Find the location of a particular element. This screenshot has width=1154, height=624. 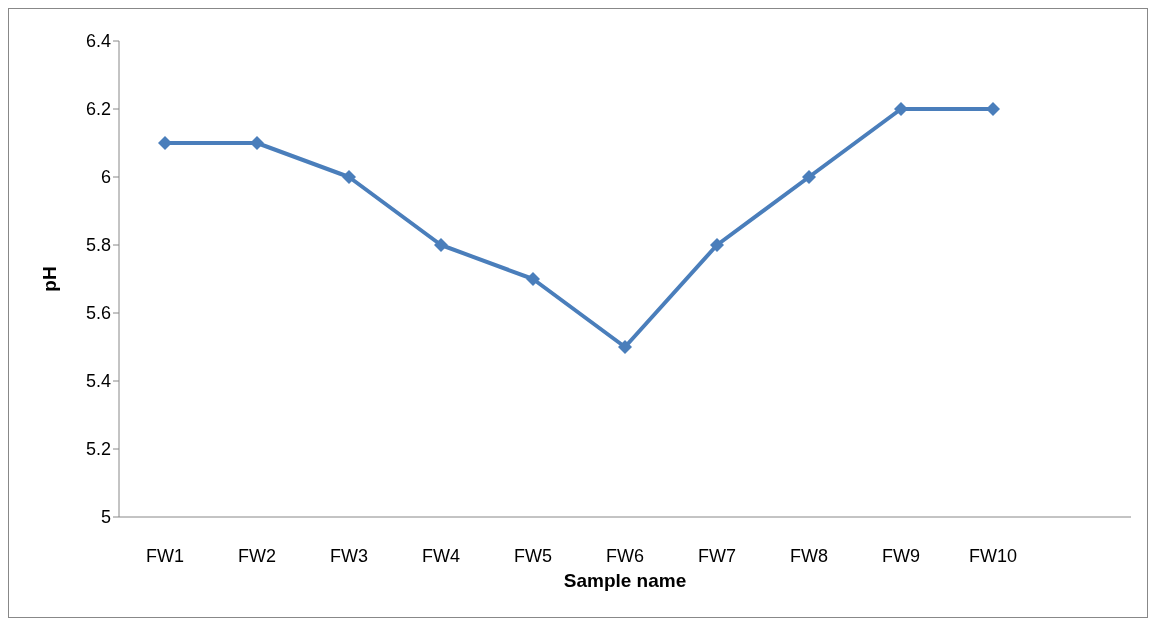

x-tick-label: FW7 is located at coordinates (717, 555).